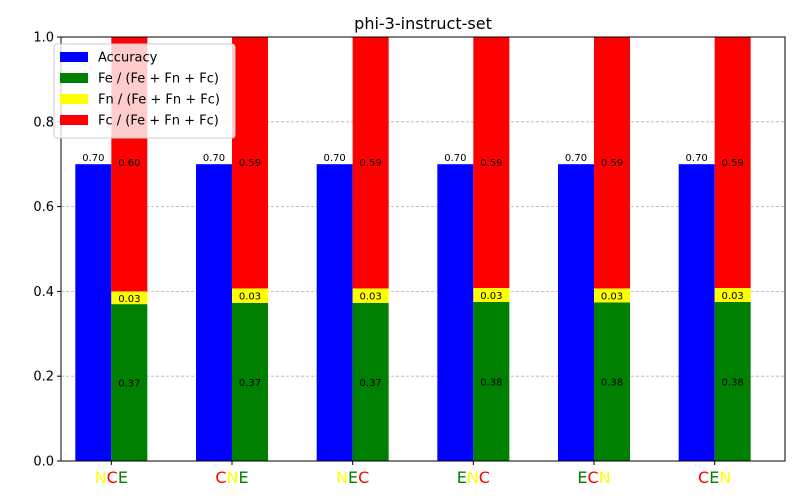  What do you see at coordinates (47, 250) in the screenshot?
I see `y-axis: 0.0 0.2 0.4 0.6 0.8 1.0` at bounding box center [47, 250].